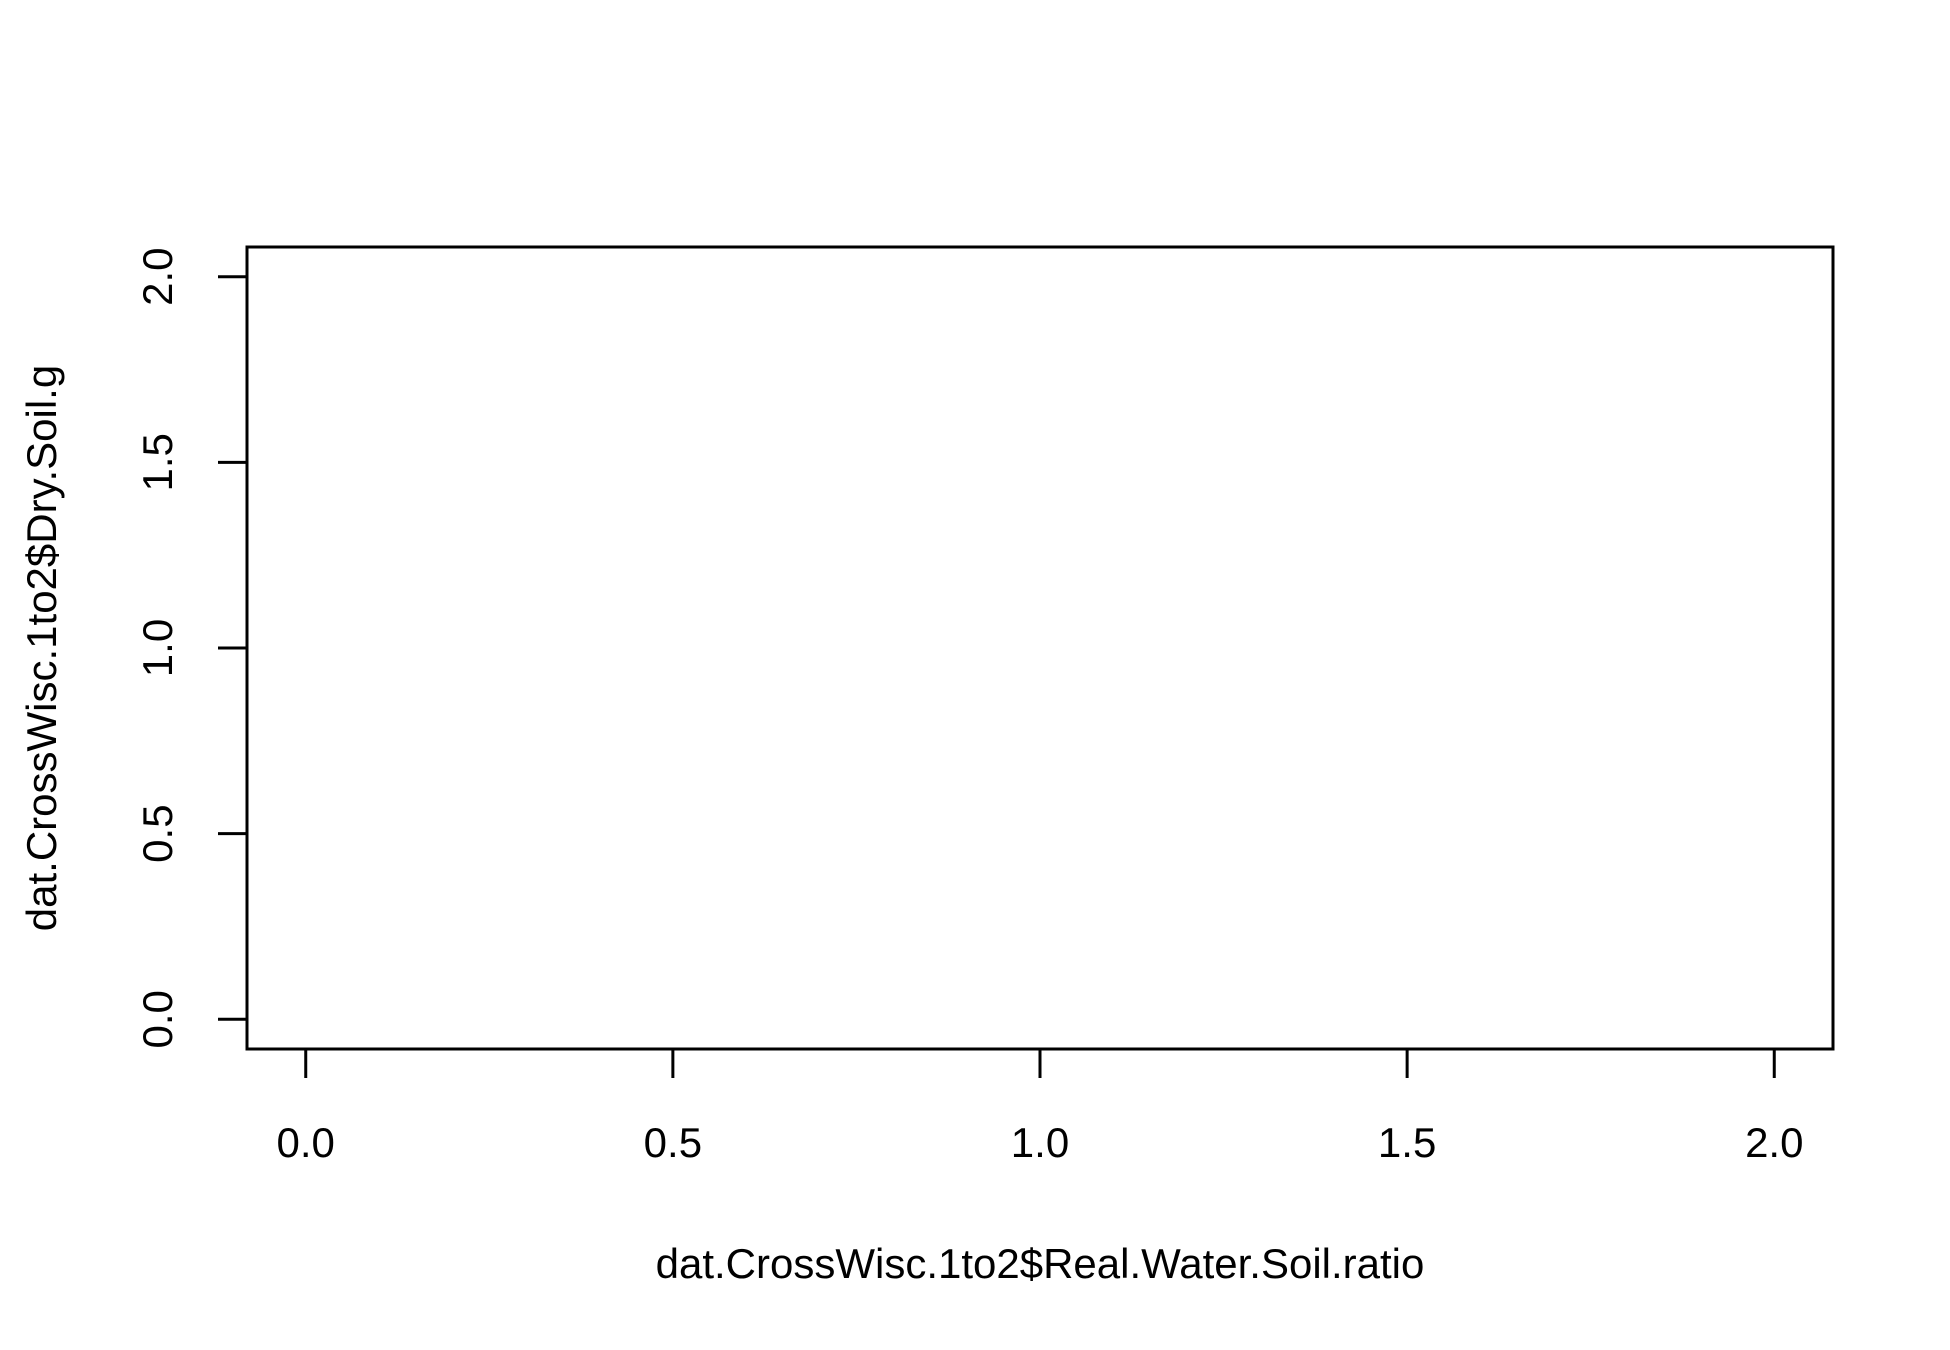  Describe the element at coordinates (1040, 1142) in the screenshot. I see `x-tick-label: 1.0` at that location.